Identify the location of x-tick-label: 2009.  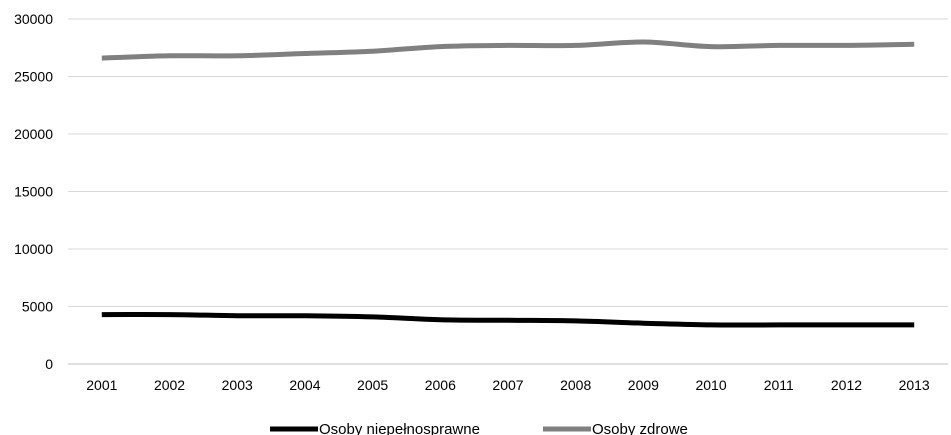
(643, 385).